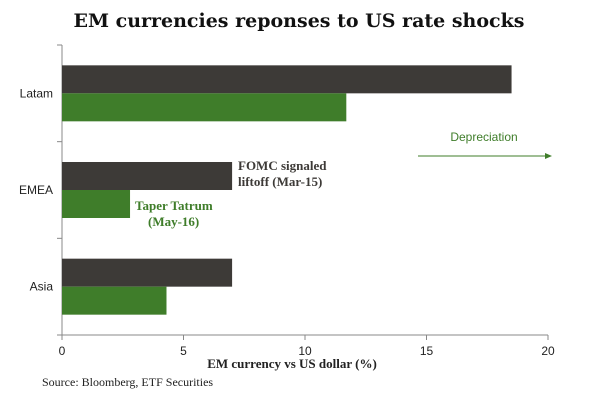  I want to click on category-label: EMEA, so click(36, 190).